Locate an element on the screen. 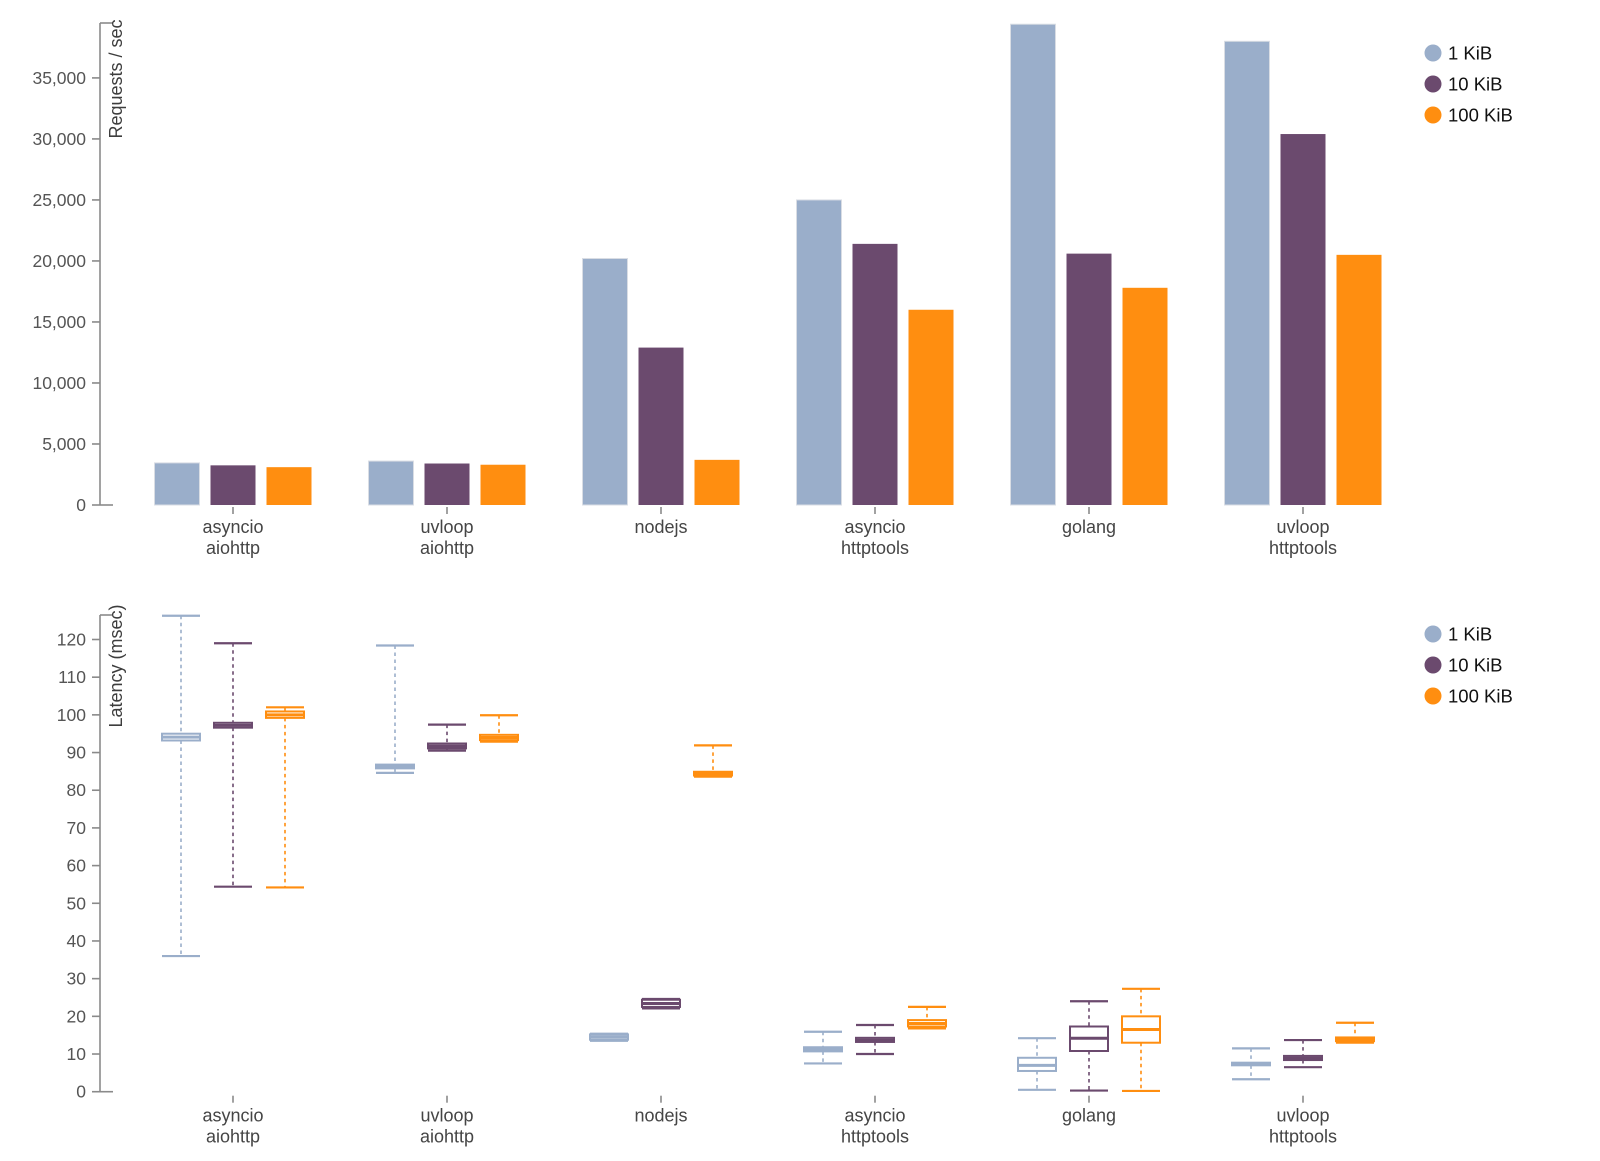 The width and height of the screenshot is (1600, 1161). bar-nodejs-100KiB is located at coordinates (717, 482).